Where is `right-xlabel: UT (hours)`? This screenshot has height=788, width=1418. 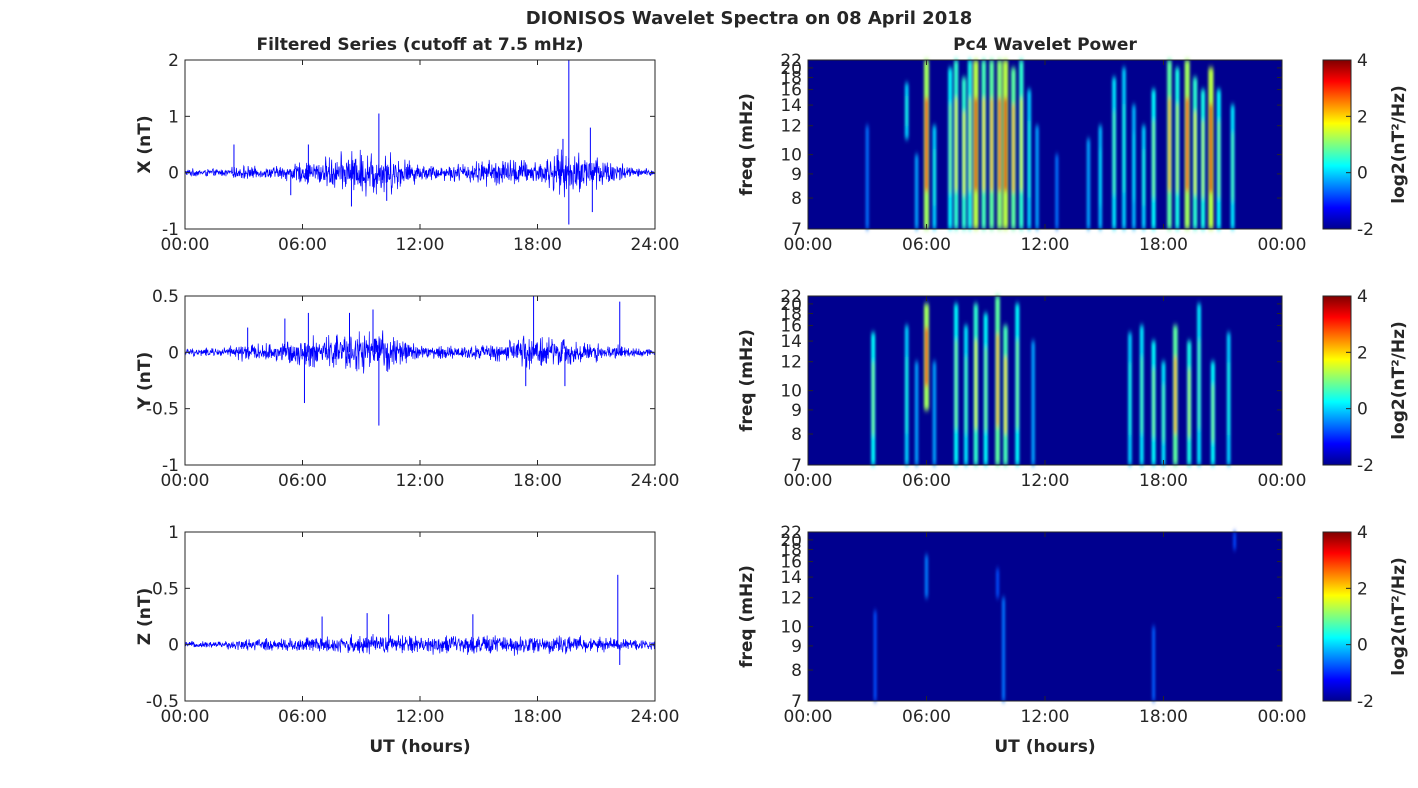 right-xlabel: UT (hours) is located at coordinates (1044, 747).